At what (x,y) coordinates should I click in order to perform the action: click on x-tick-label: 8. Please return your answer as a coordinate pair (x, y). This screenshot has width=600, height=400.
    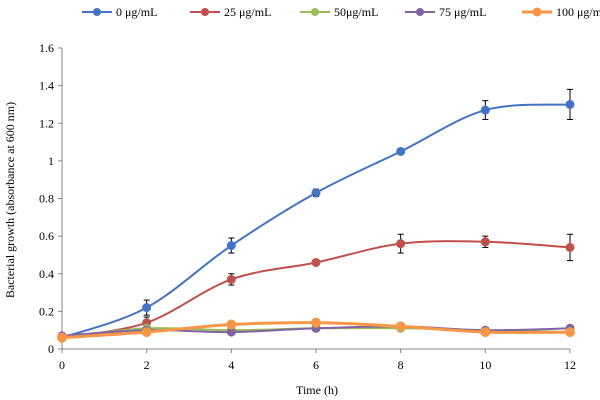
    Looking at the image, I should click on (401, 365).